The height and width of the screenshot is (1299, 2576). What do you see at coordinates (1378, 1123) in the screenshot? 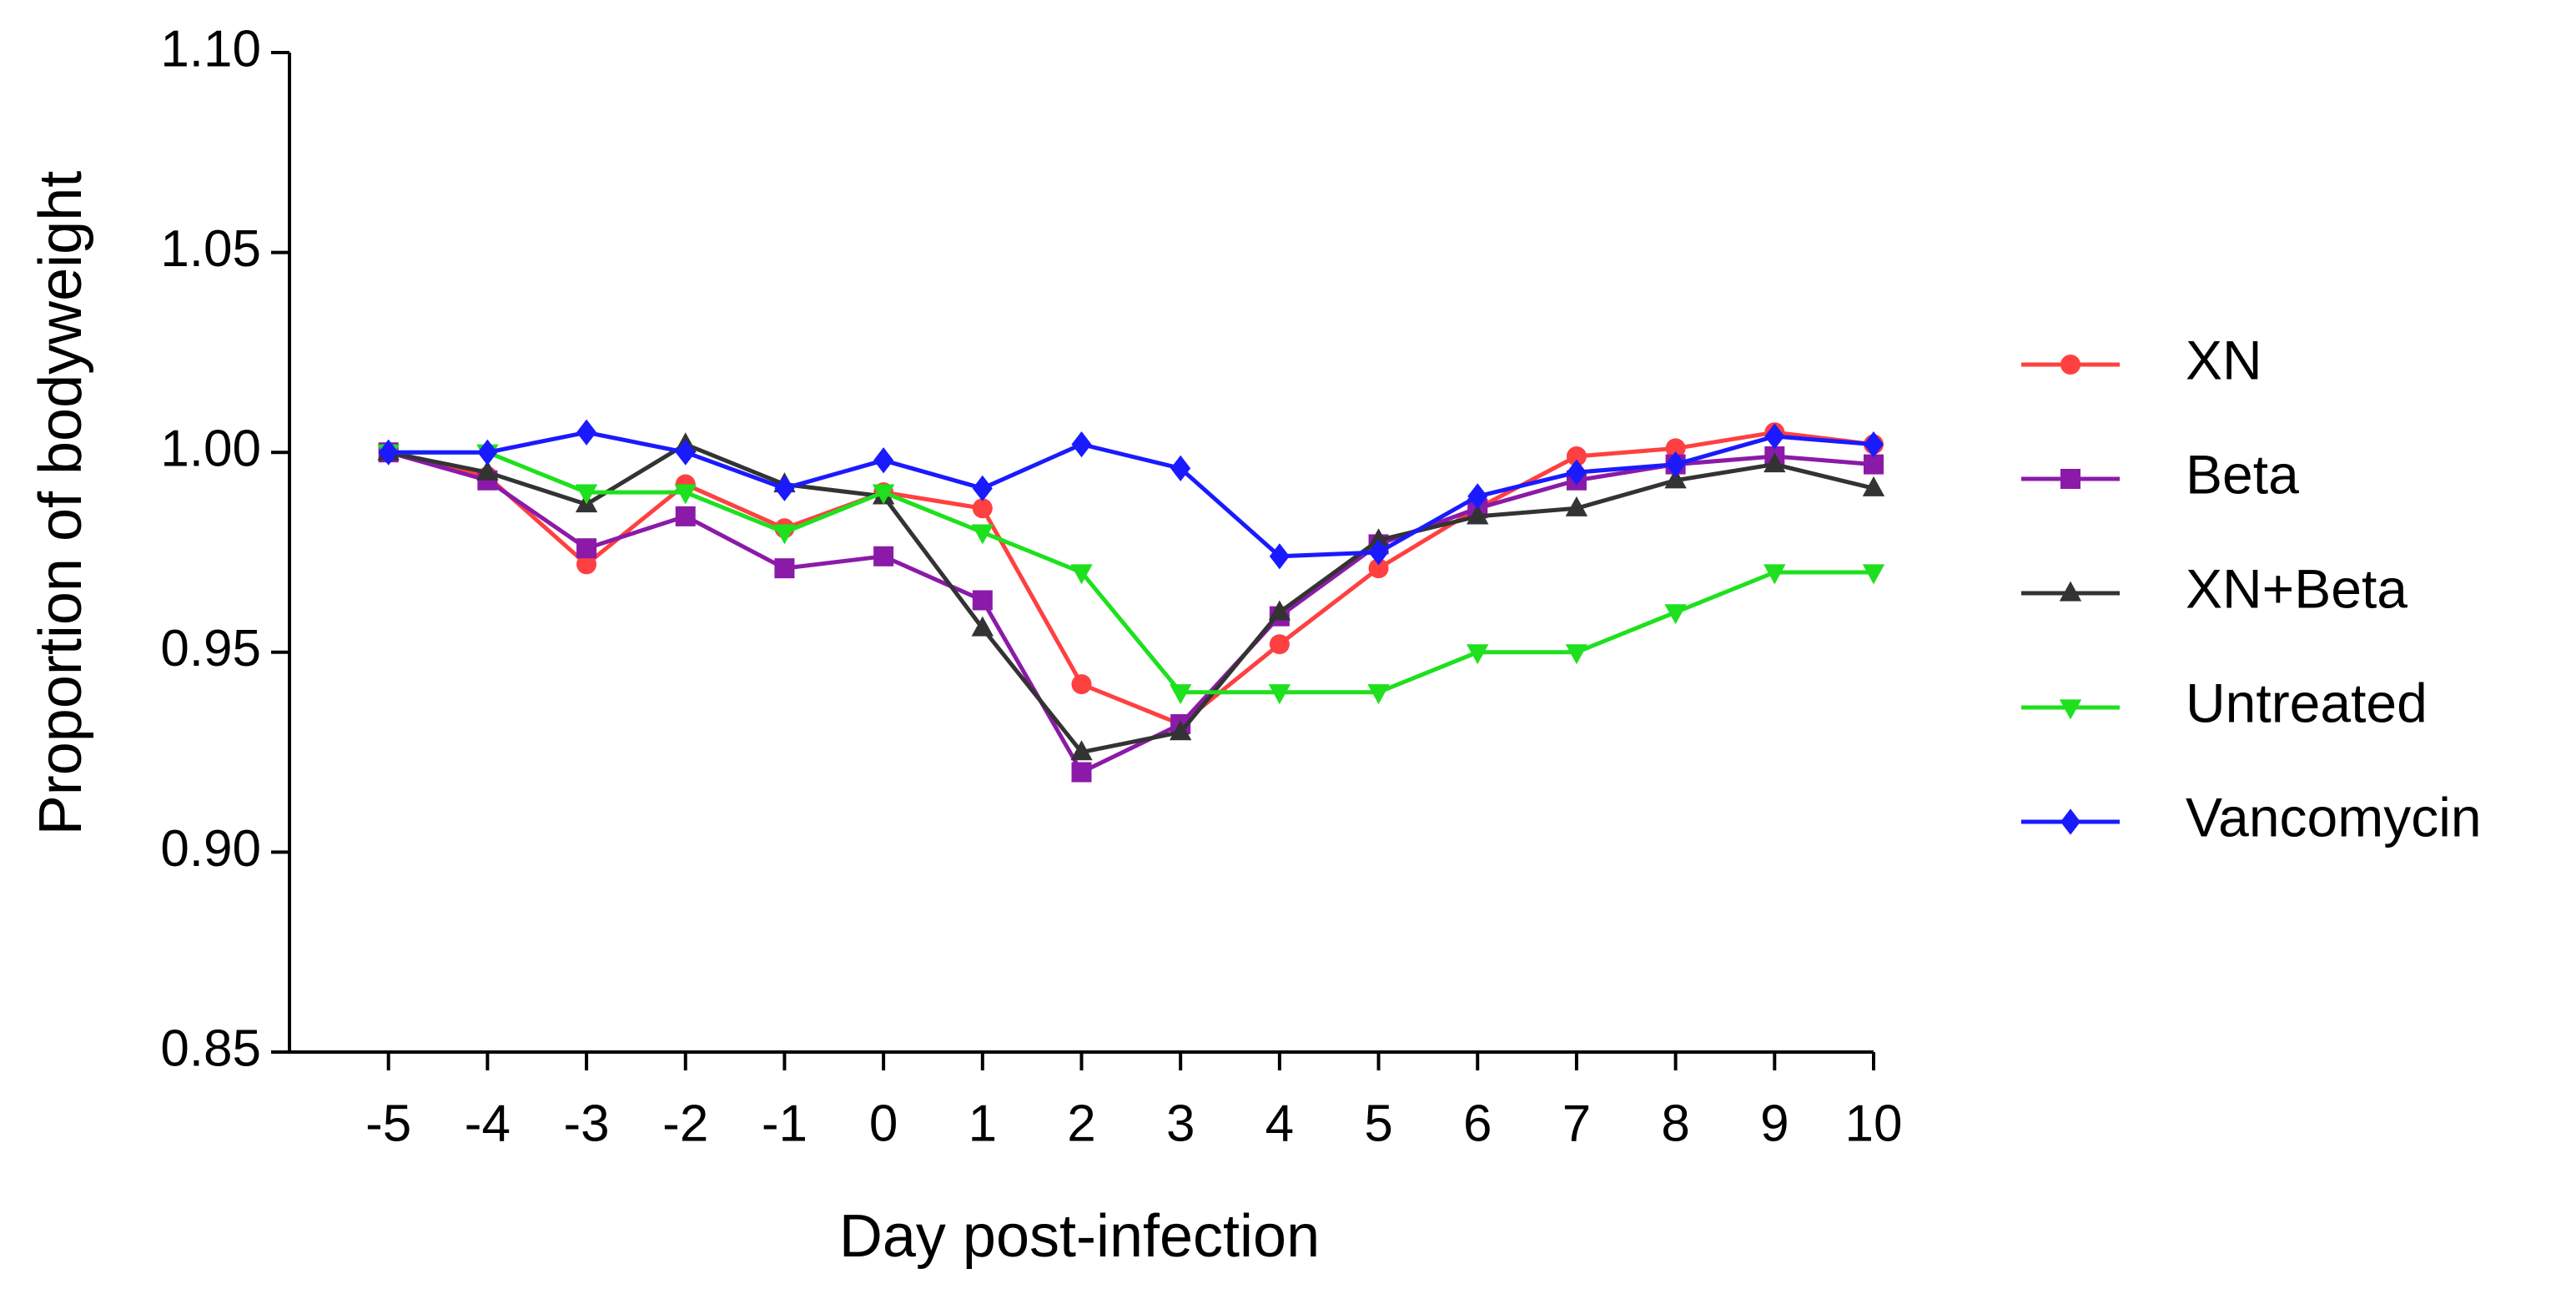
I see `x-tick-label: 5` at bounding box center [1378, 1123].